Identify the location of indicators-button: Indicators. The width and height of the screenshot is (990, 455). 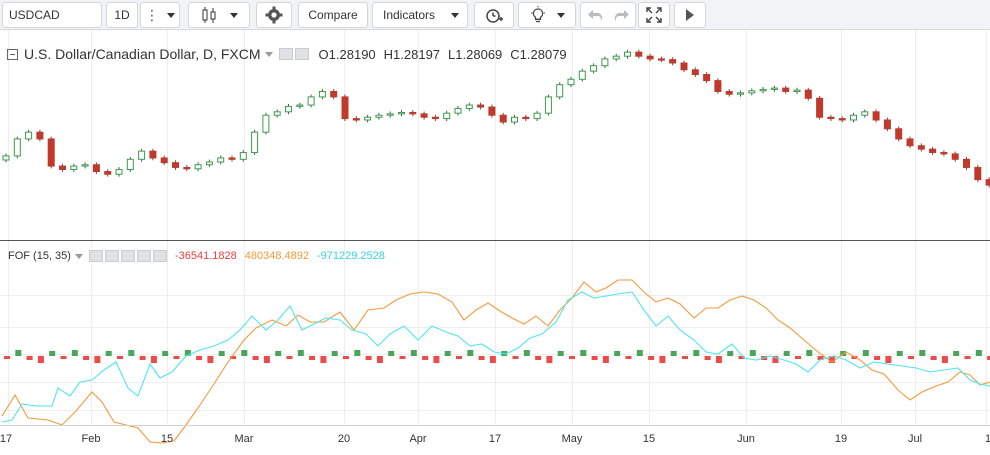
(420, 15).